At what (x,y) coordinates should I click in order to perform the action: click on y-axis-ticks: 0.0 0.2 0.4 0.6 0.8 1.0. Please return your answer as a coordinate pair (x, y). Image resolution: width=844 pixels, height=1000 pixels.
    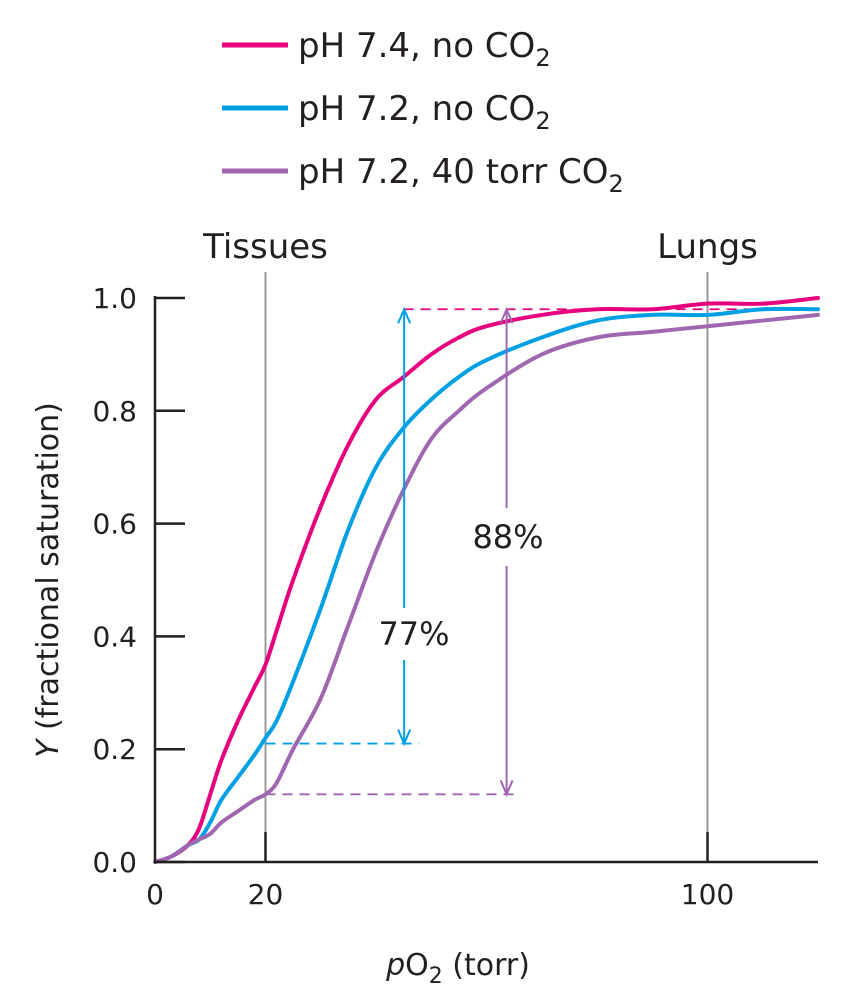
    Looking at the image, I should click on (138, 580).